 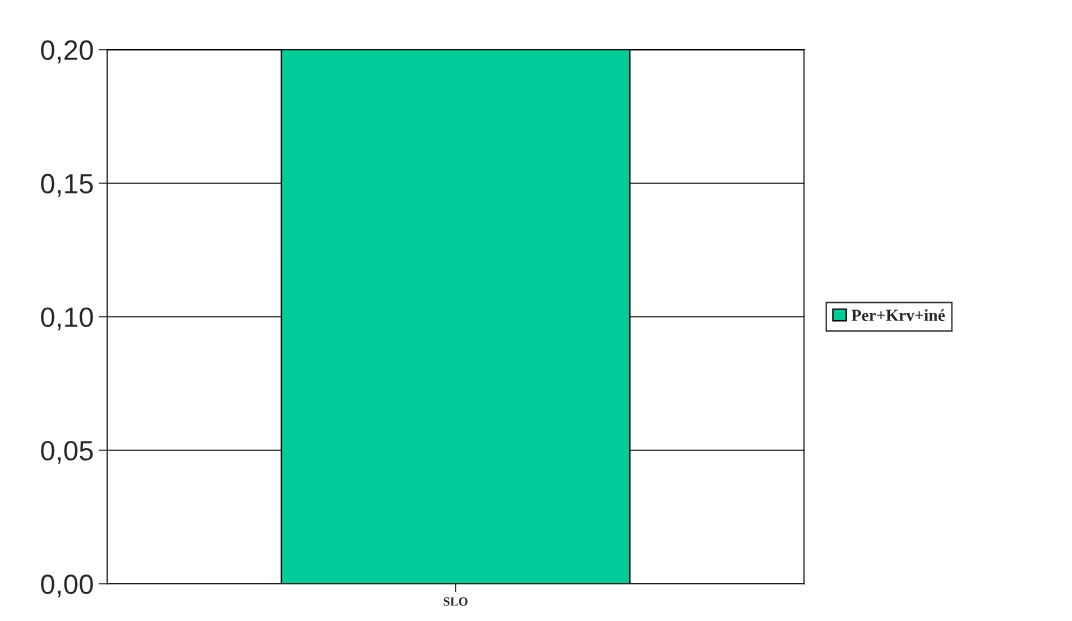 What do you see at coordinates (898, 315) in the screenshot?
I see `legend-label: Per+Krv+iné` at bounding box center [898, 315].